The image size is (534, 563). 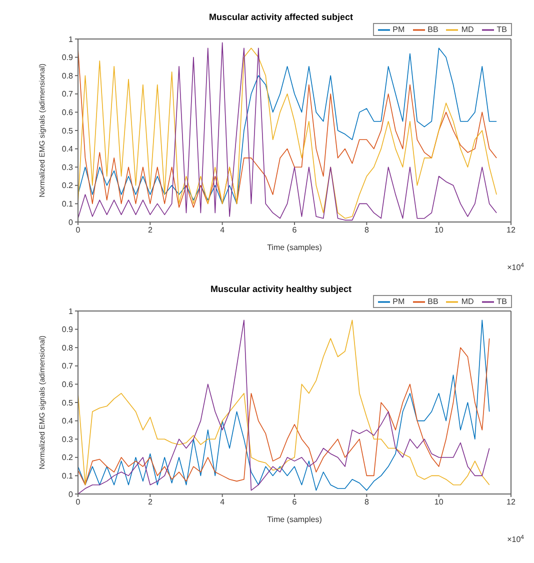 I want to click on chart-title: Muscular activity healthy subject, so click(x=281, y=289).